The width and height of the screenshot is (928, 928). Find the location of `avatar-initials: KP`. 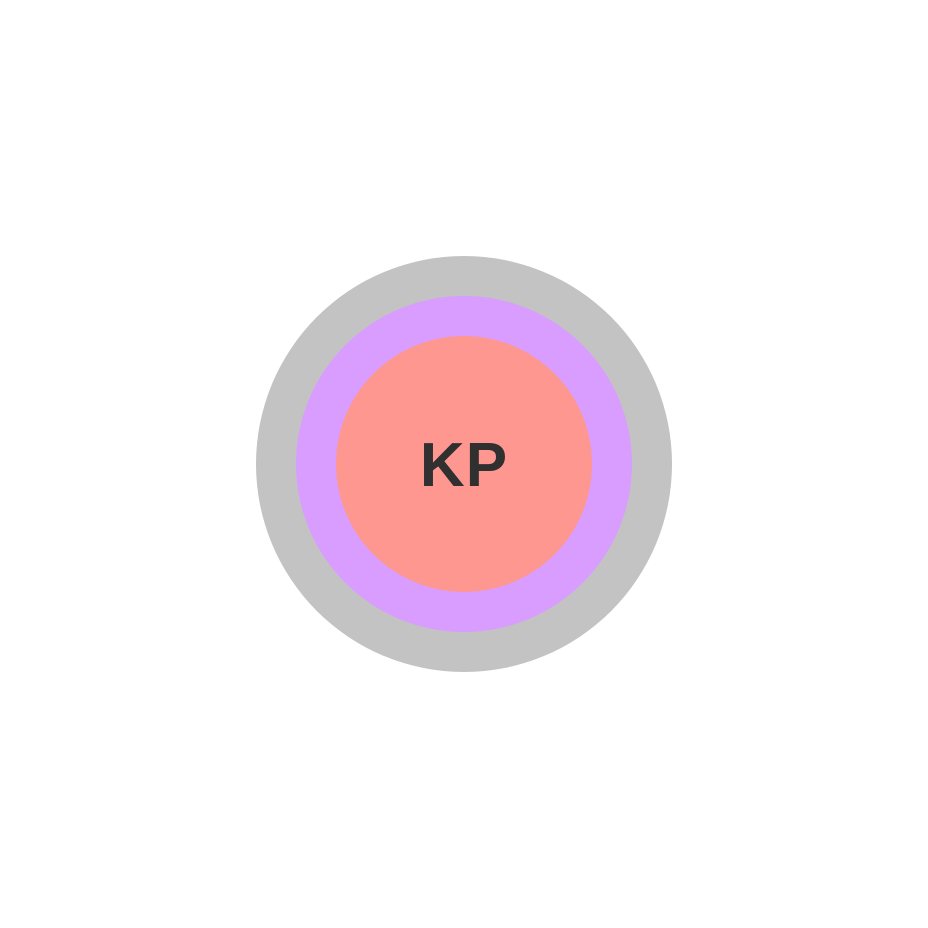

avatar-initials: KP is located at coordinates (464, 465).